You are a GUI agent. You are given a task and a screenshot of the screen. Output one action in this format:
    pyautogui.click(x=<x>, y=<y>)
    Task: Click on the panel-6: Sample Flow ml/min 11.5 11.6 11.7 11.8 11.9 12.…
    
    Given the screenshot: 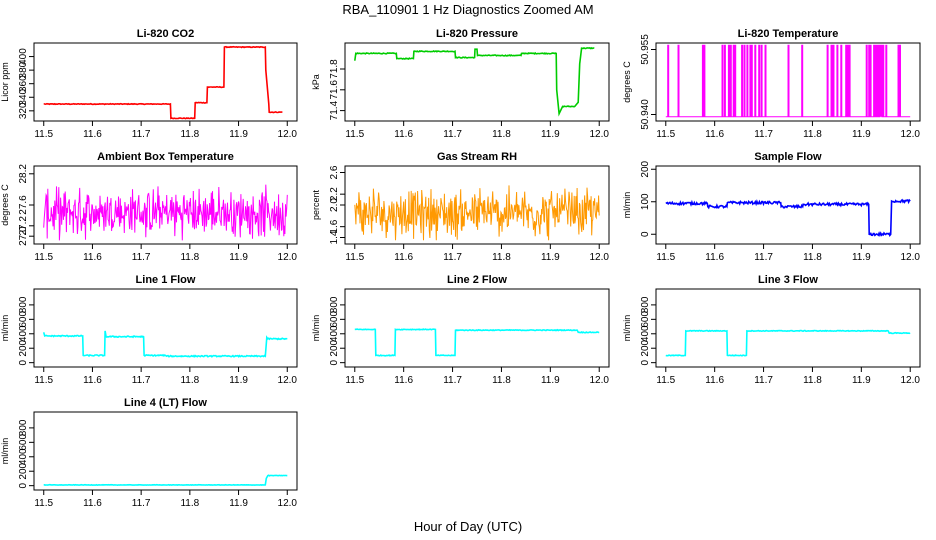 What is the action you would take?
    pyautogui.click(x=771, y=207)
    